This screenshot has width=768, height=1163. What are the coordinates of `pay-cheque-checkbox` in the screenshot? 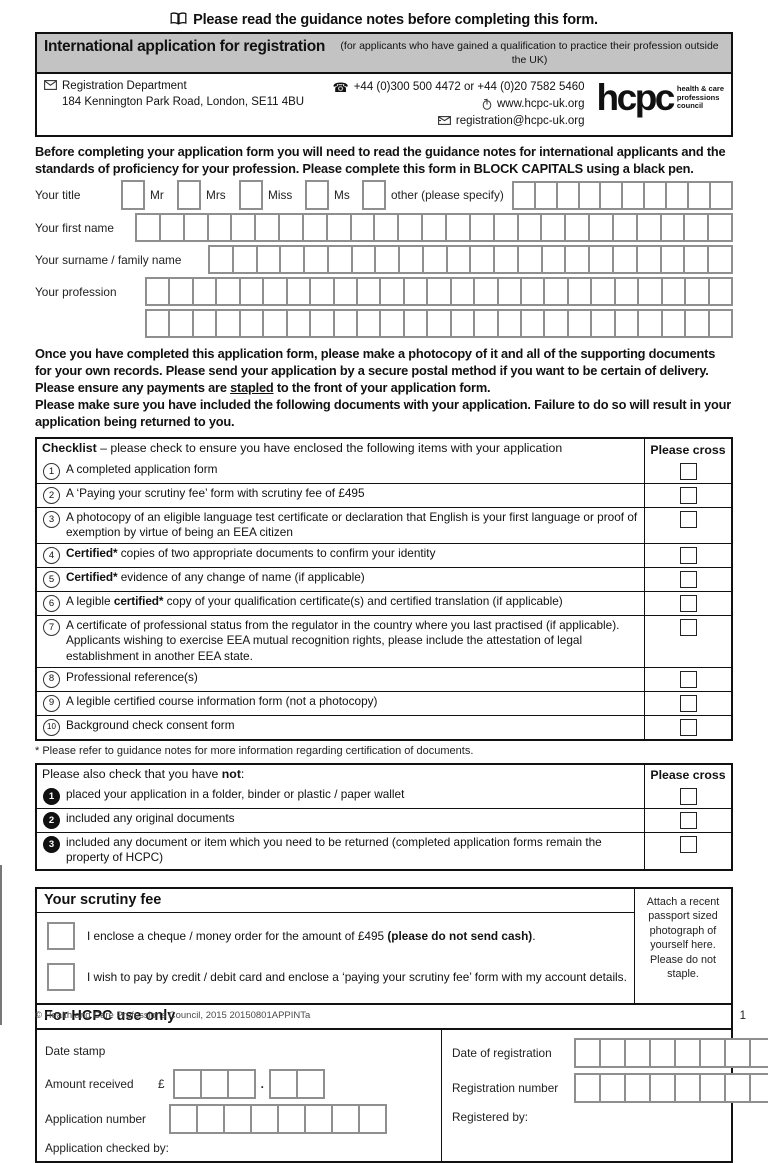 It's located at (61, 935).